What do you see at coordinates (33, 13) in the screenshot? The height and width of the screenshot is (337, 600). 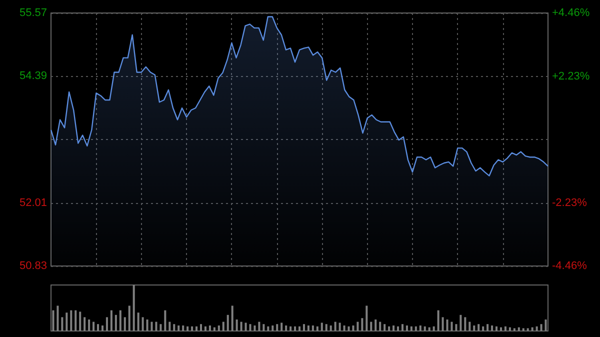 I see `y-tick-label: 55.57` at bounding box center [33, 13].